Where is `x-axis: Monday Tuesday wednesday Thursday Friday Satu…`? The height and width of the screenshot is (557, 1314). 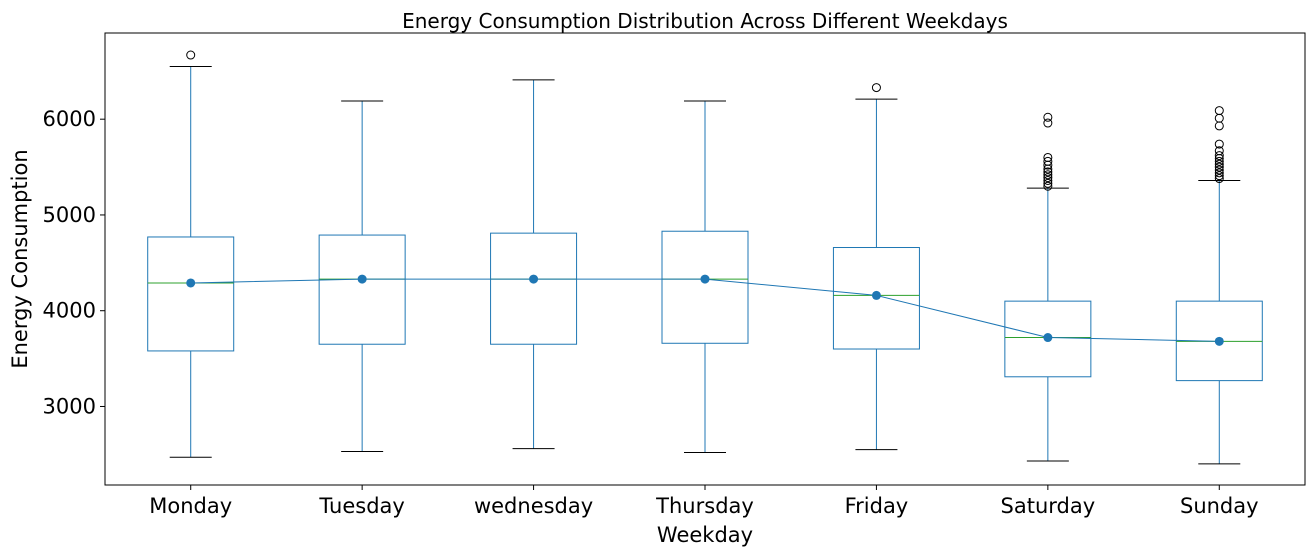
x-axis: Monday Tuesday wednesday Thursday Friday Satu… is located at coordinates (704, 501).